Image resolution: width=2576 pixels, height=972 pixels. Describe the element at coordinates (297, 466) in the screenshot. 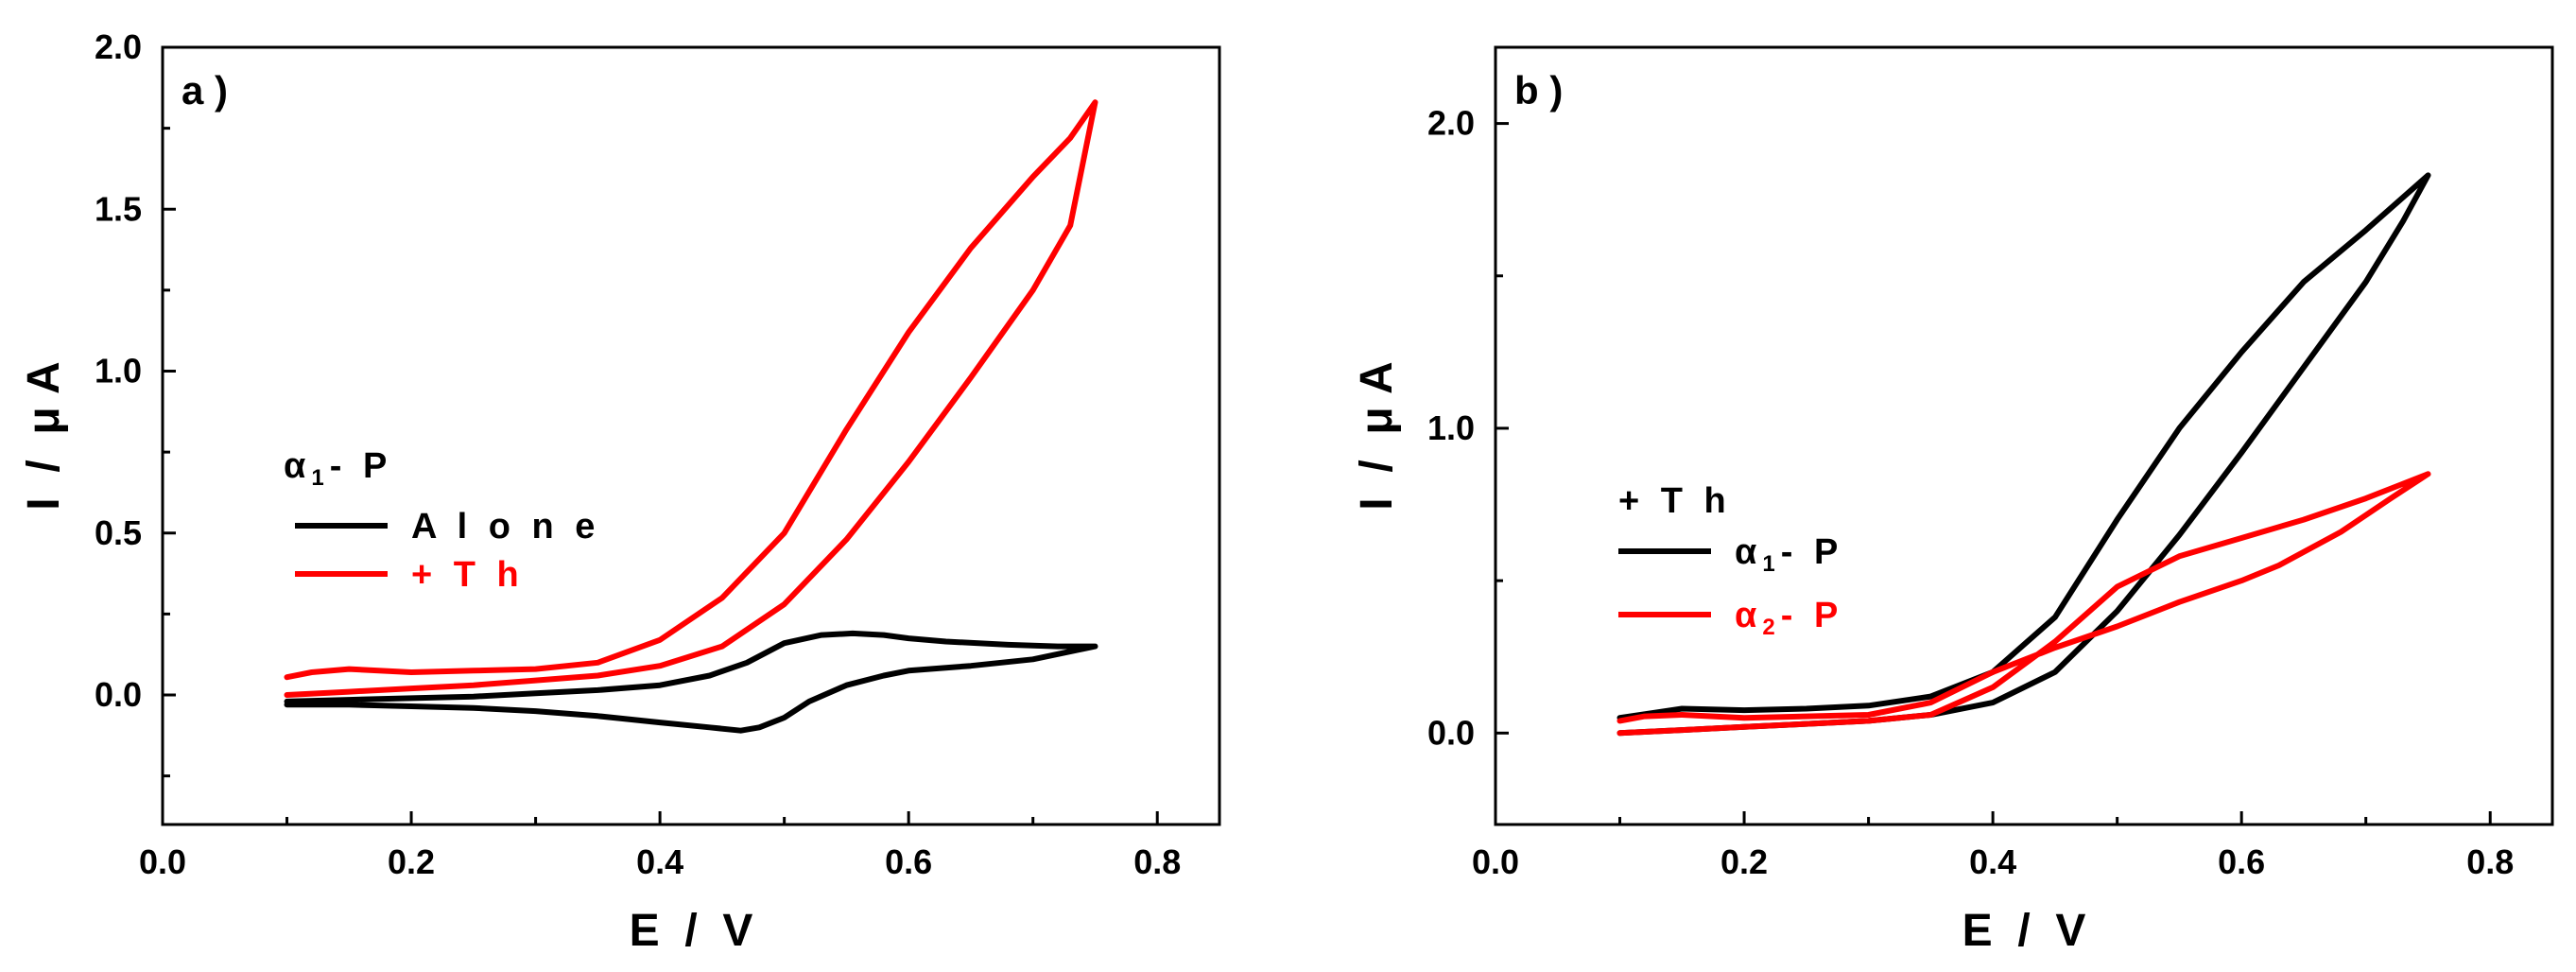

I see `legend-title-a-greek: α` at that location.